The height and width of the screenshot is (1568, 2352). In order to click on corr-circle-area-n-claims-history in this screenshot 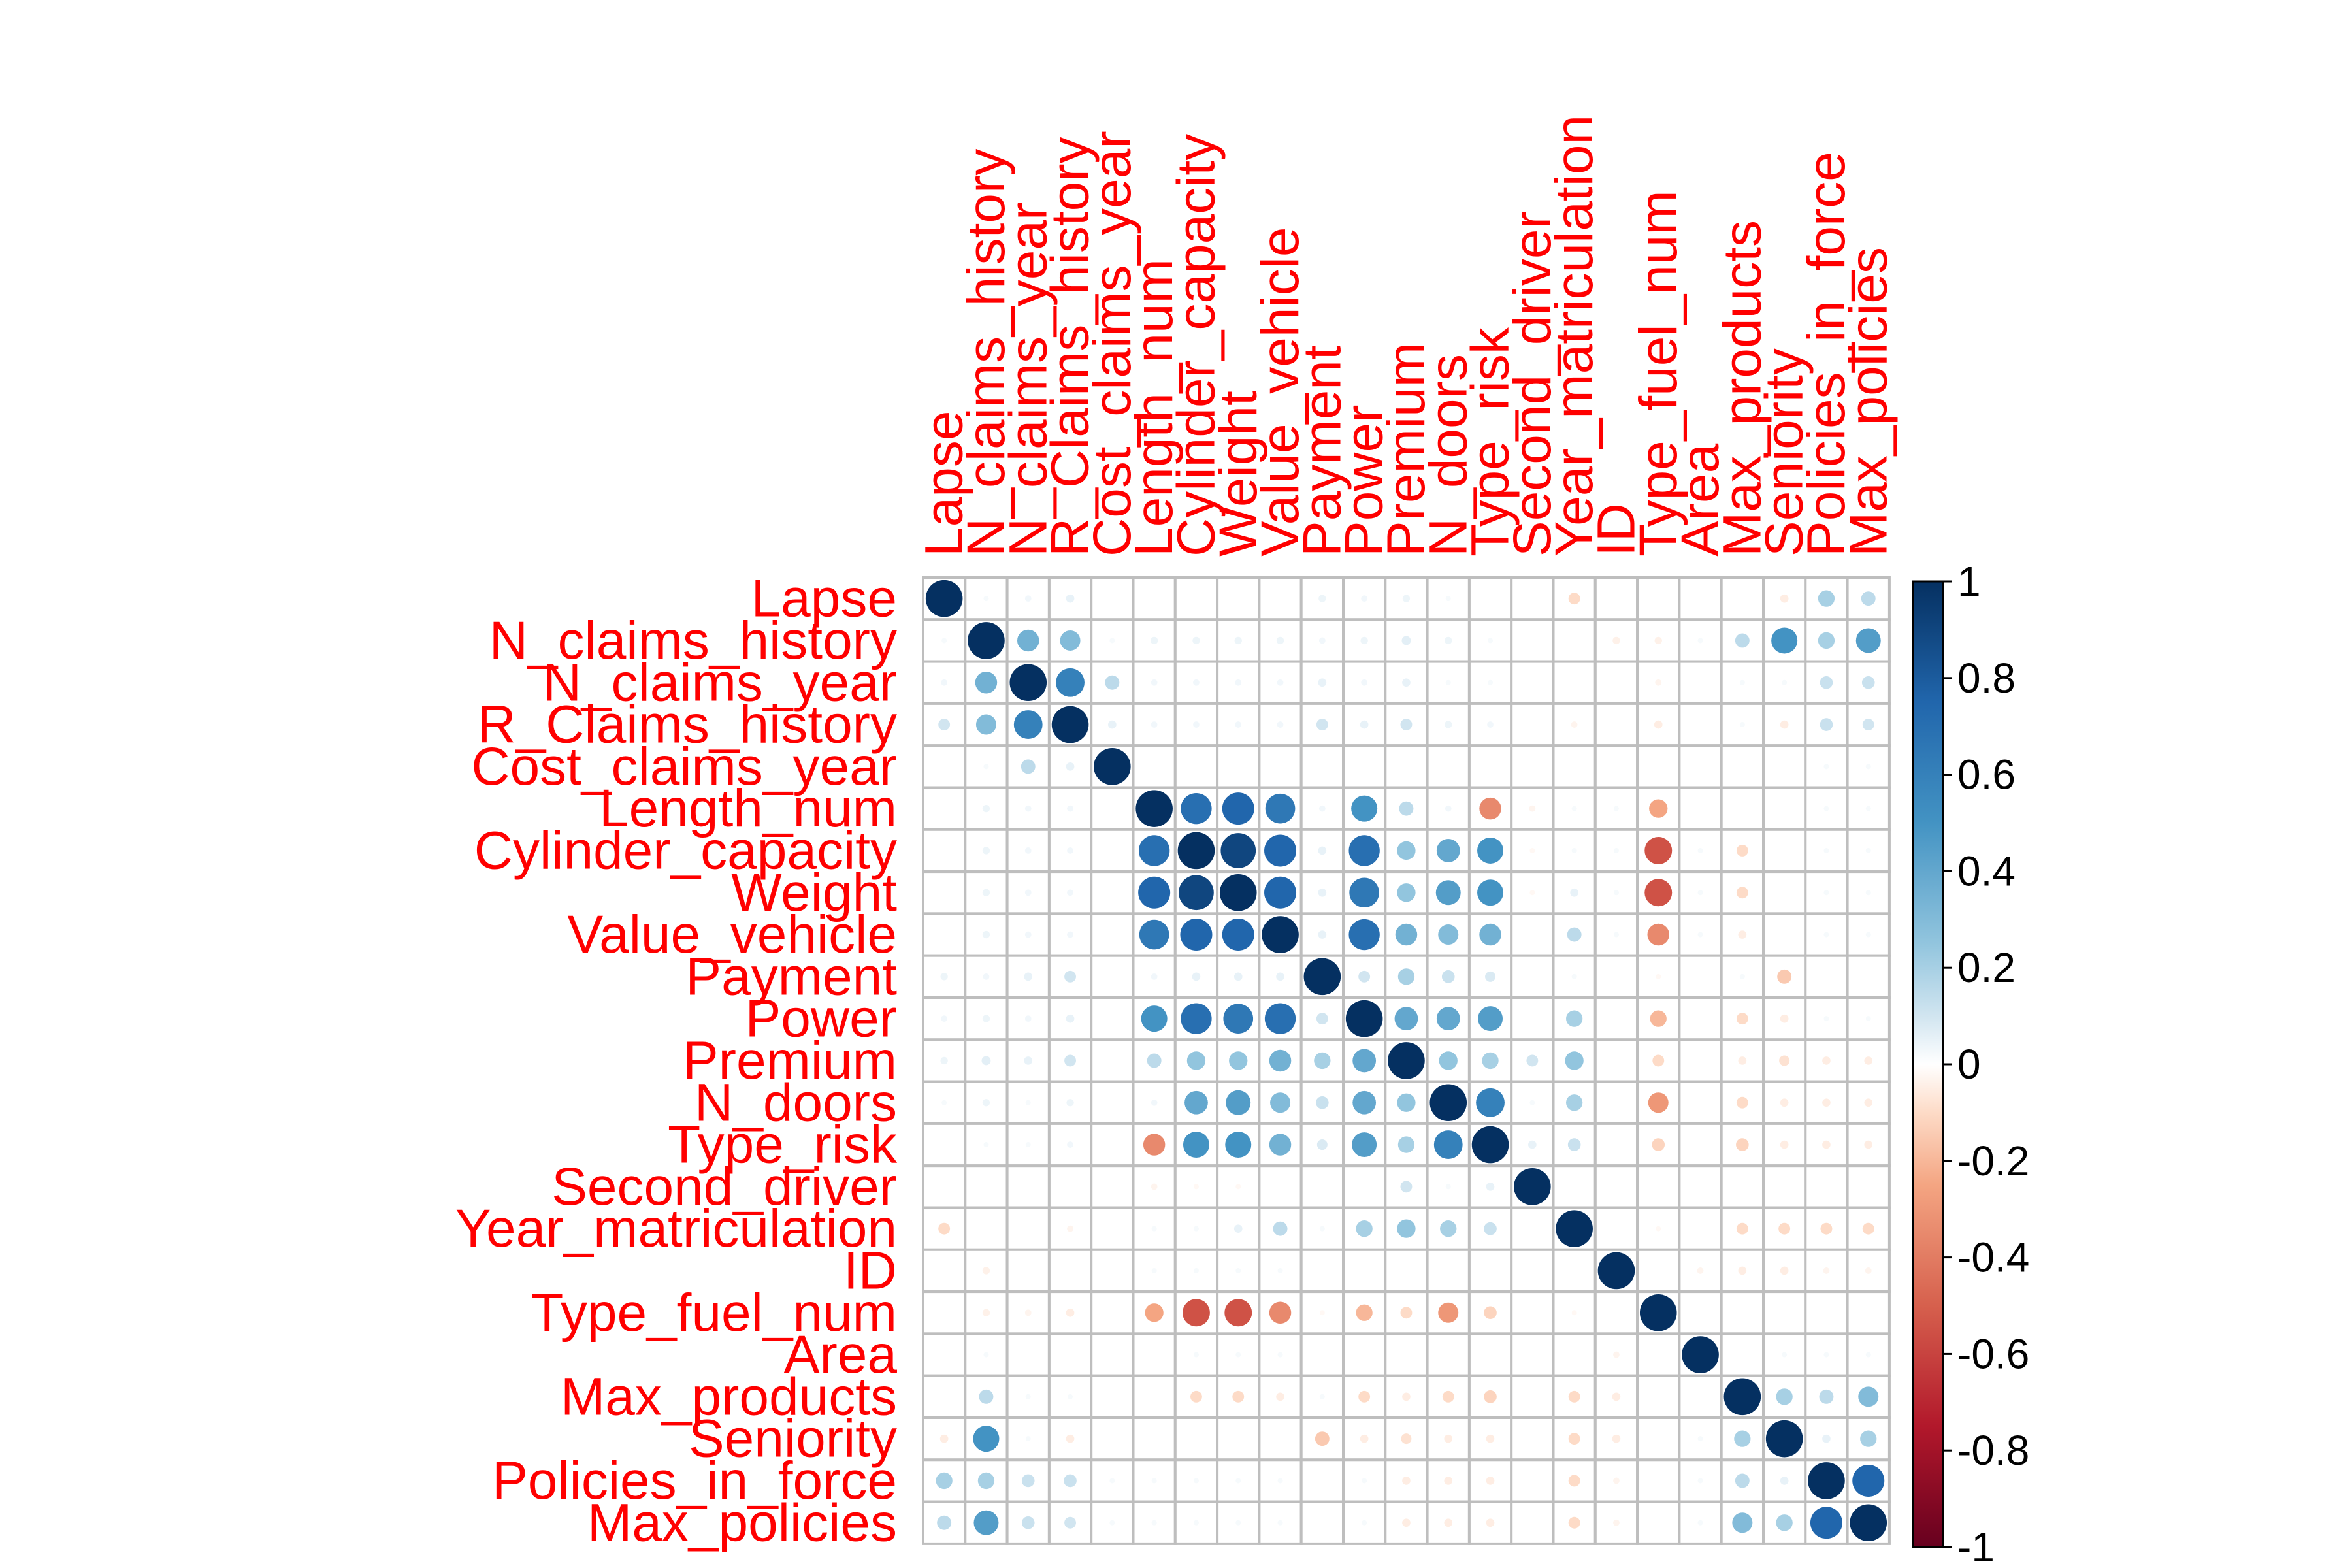, I will do `click(986, 1355)`.